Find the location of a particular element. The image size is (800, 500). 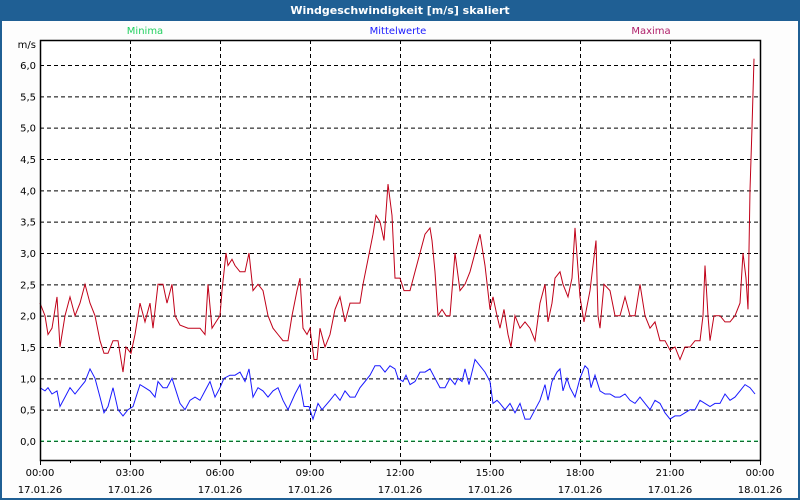

x-tick-time: 09:00 is located at coordinates (310, 473).